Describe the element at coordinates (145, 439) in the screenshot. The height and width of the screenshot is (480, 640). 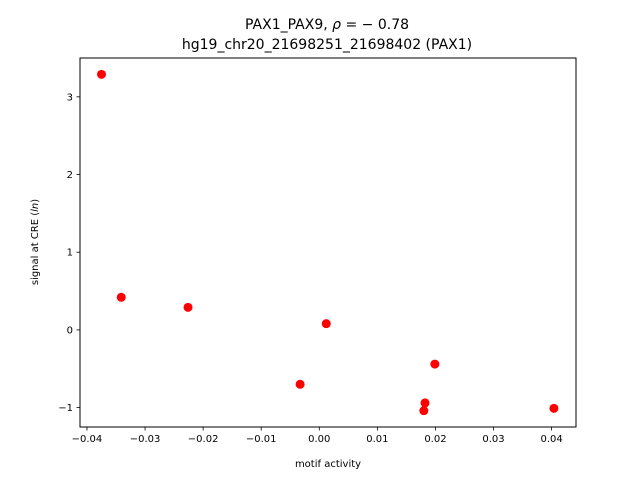
I see `x-tick-label: −0.03` at that location.